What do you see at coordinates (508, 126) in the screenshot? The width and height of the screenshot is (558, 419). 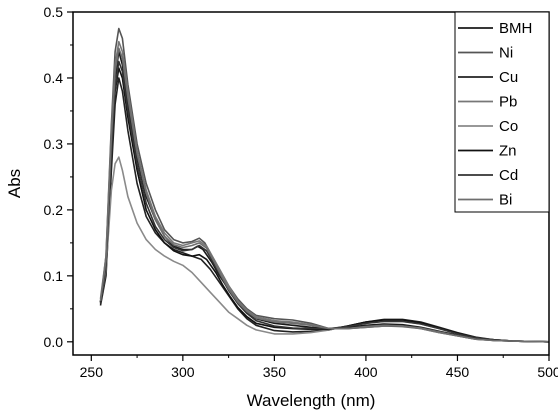 I see `legend-label-co: Co` at bounding box center [508, 126].